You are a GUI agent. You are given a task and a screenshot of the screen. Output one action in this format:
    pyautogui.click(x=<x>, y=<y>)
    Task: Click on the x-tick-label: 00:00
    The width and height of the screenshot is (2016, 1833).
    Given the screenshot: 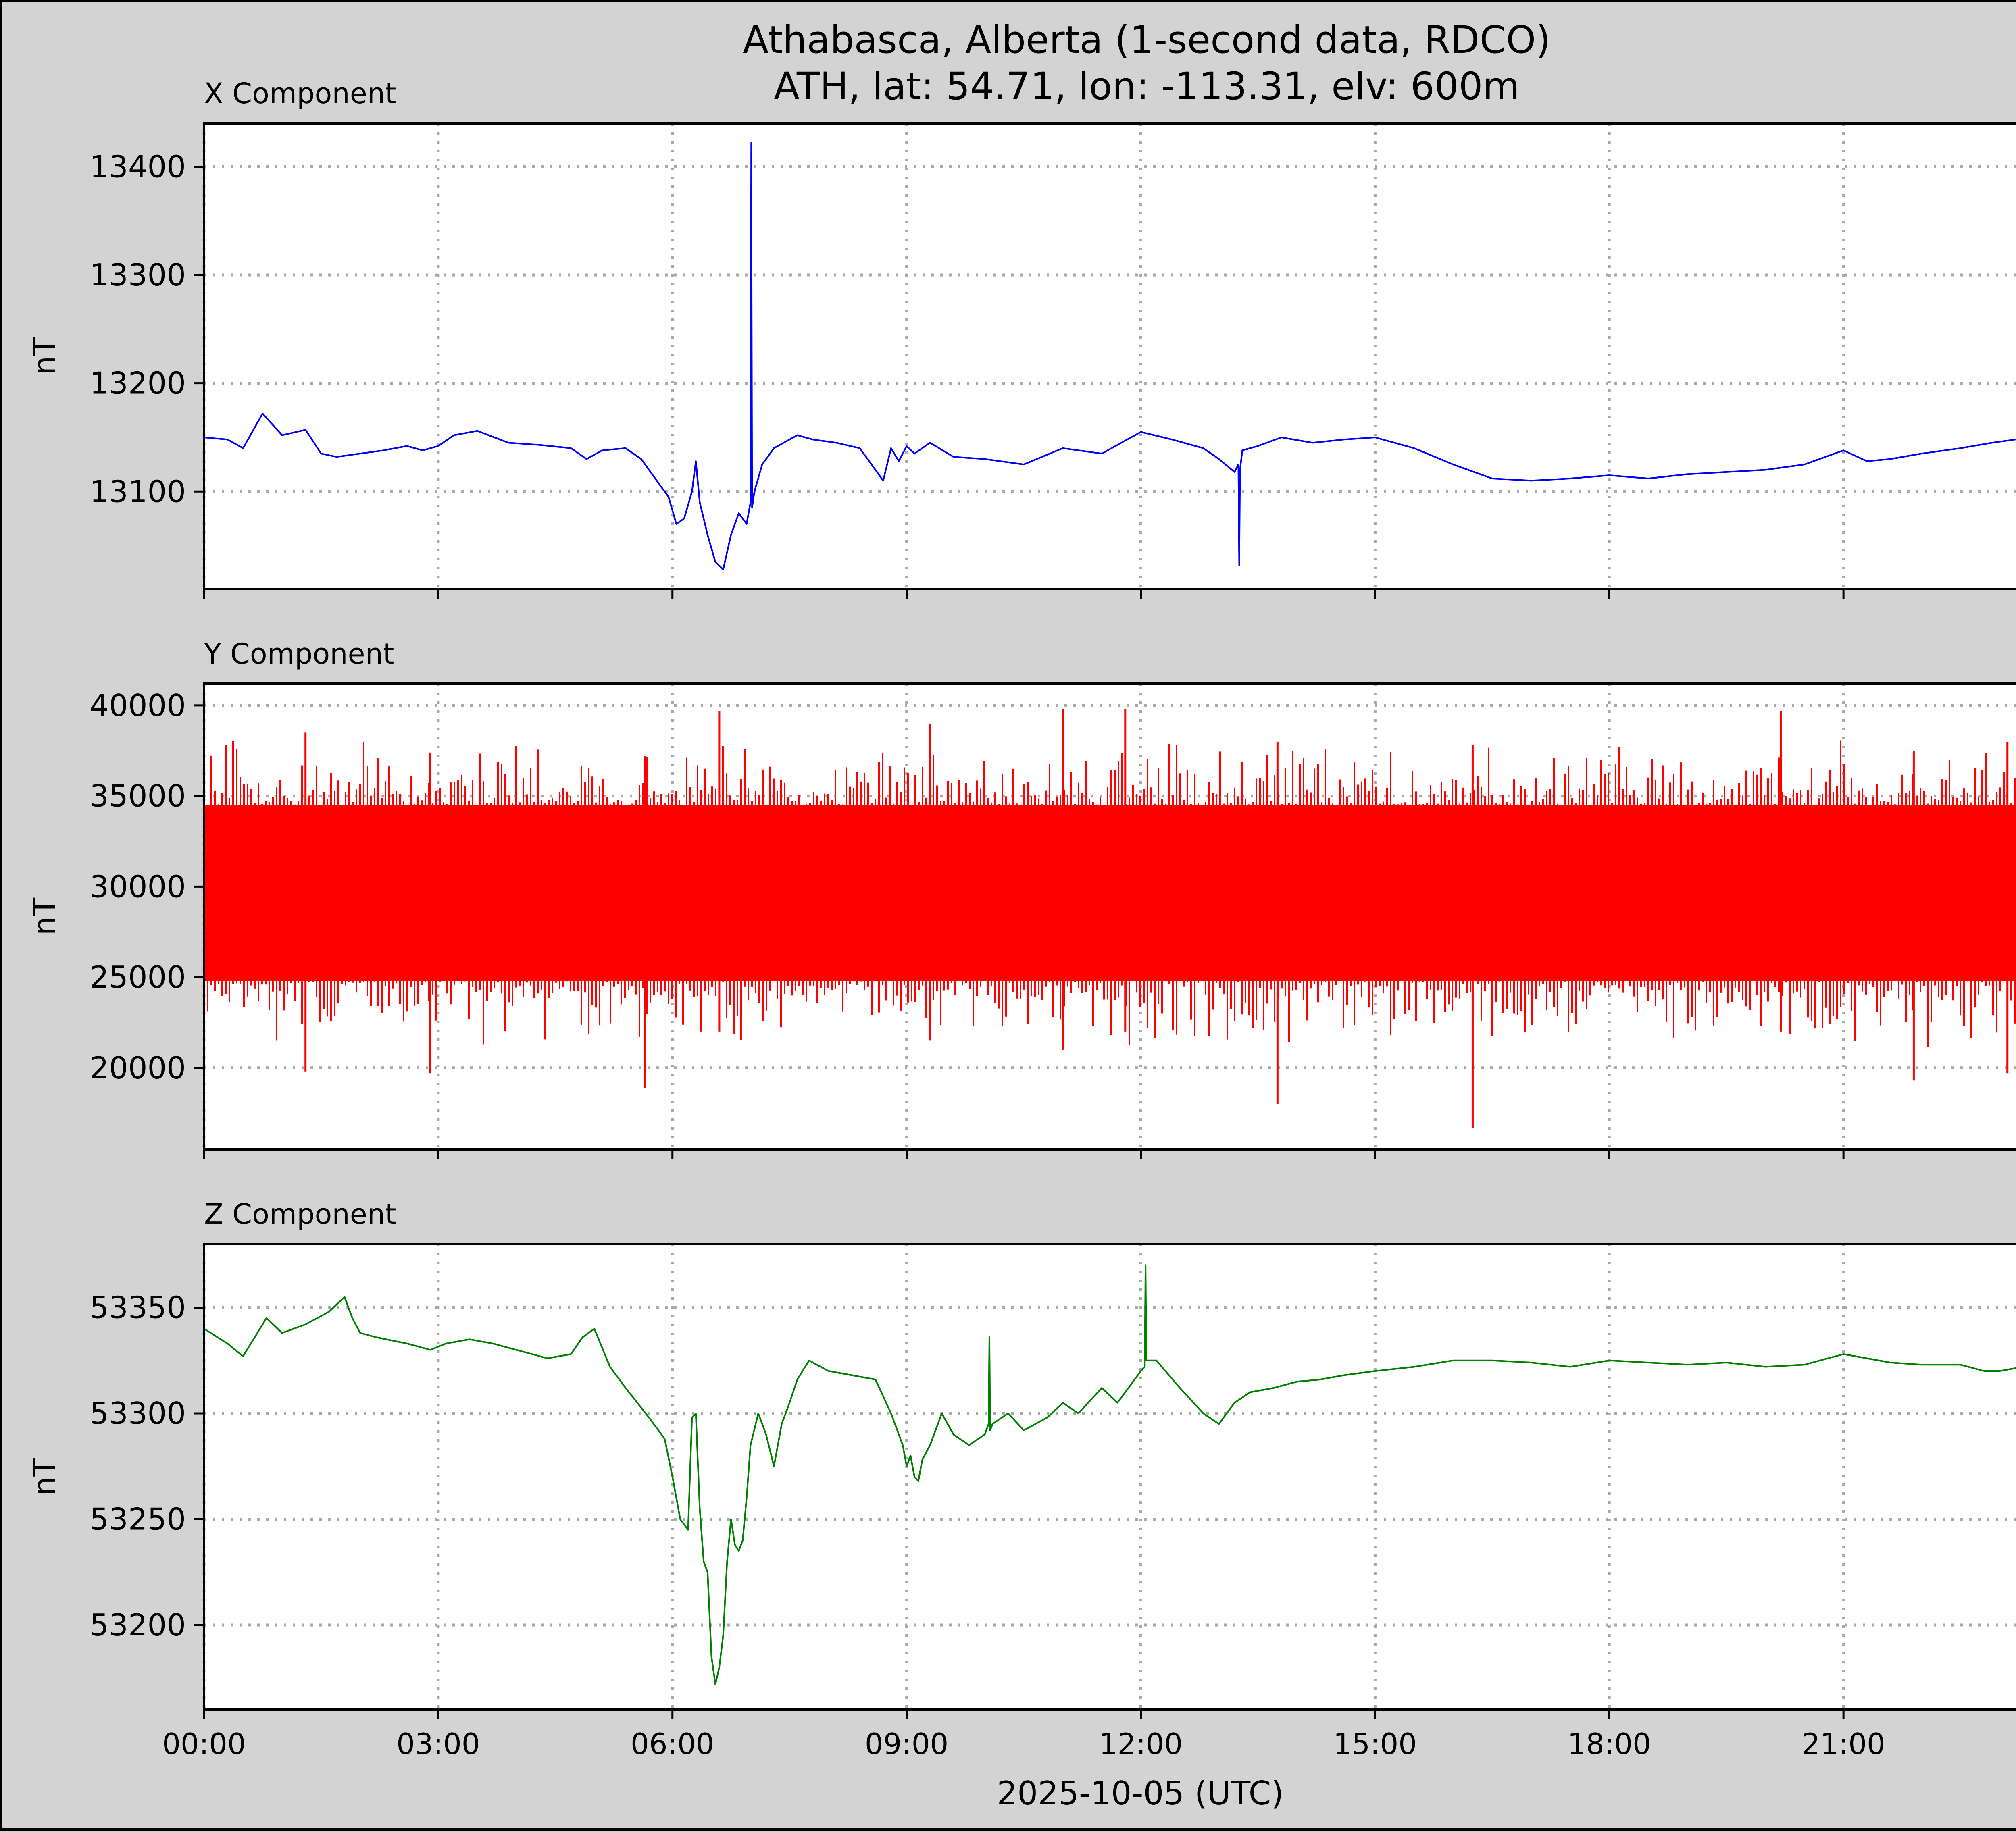 What is the action you would take?
    pyautogui.click(x=204, y=1744)
    